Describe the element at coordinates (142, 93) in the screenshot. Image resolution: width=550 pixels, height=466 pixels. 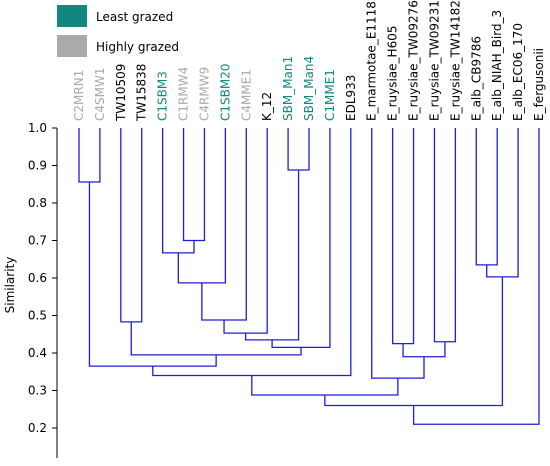
I see `leaf-label: TW15838` at that location.